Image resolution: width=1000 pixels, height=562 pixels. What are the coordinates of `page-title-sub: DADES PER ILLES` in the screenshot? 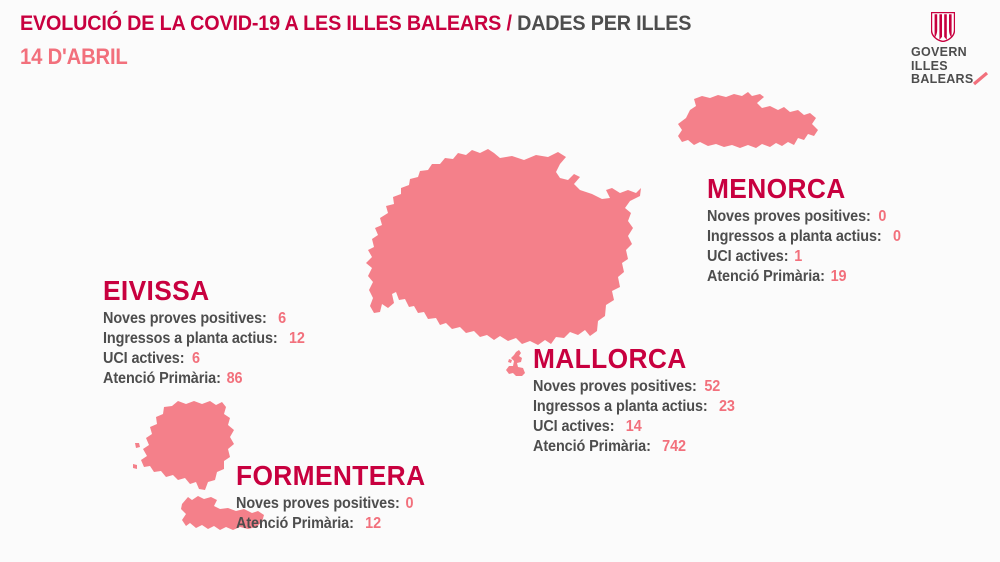 It's located at (604, 23).